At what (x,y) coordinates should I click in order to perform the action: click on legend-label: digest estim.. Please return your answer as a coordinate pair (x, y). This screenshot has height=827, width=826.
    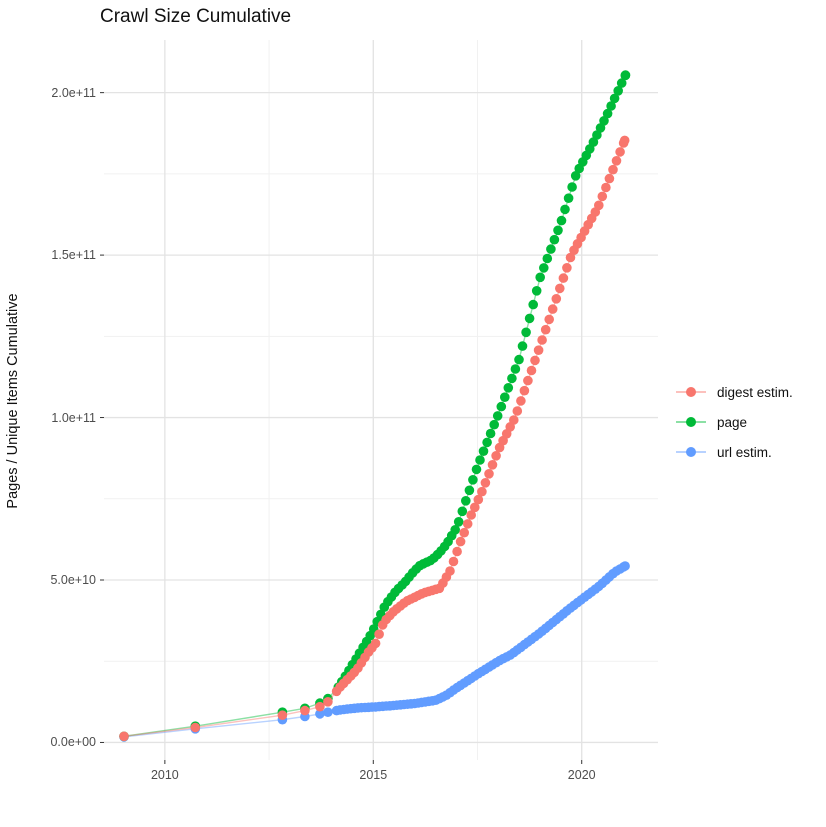
    Looking at the image, I should click on (755, 392).